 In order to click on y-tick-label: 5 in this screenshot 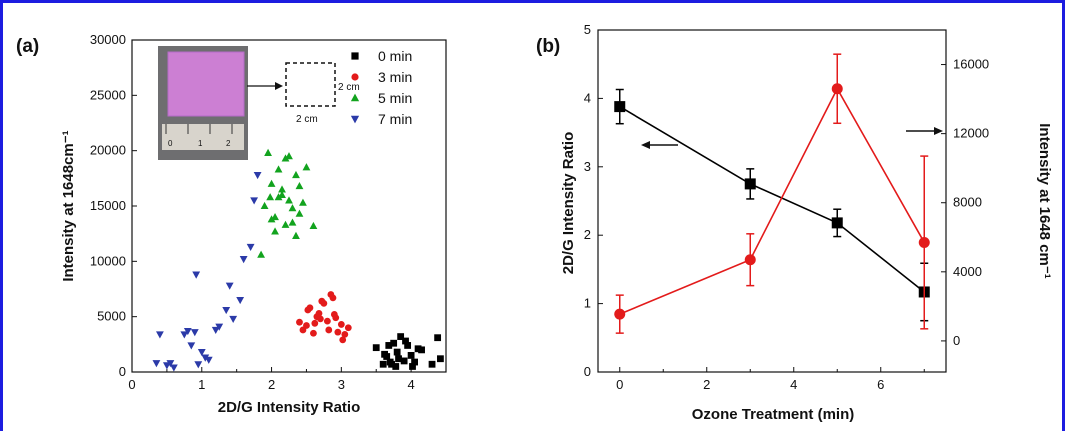, I will do `click(587, 29)`.